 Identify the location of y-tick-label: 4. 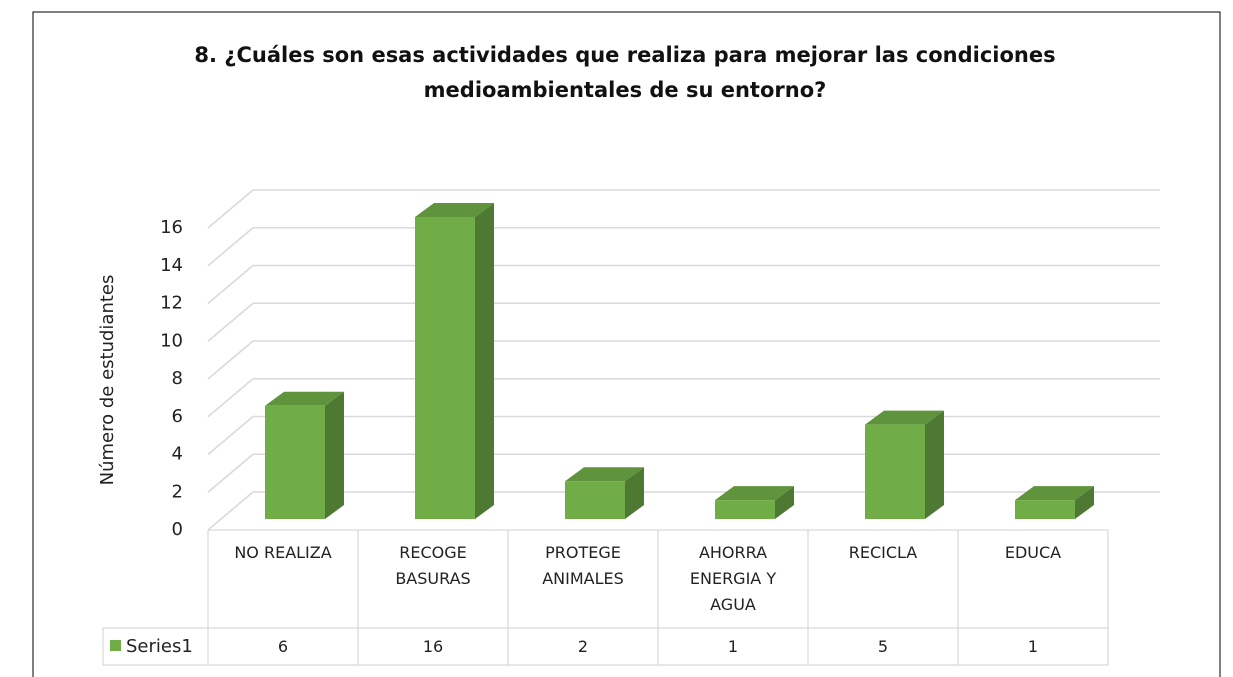
(177, 454).